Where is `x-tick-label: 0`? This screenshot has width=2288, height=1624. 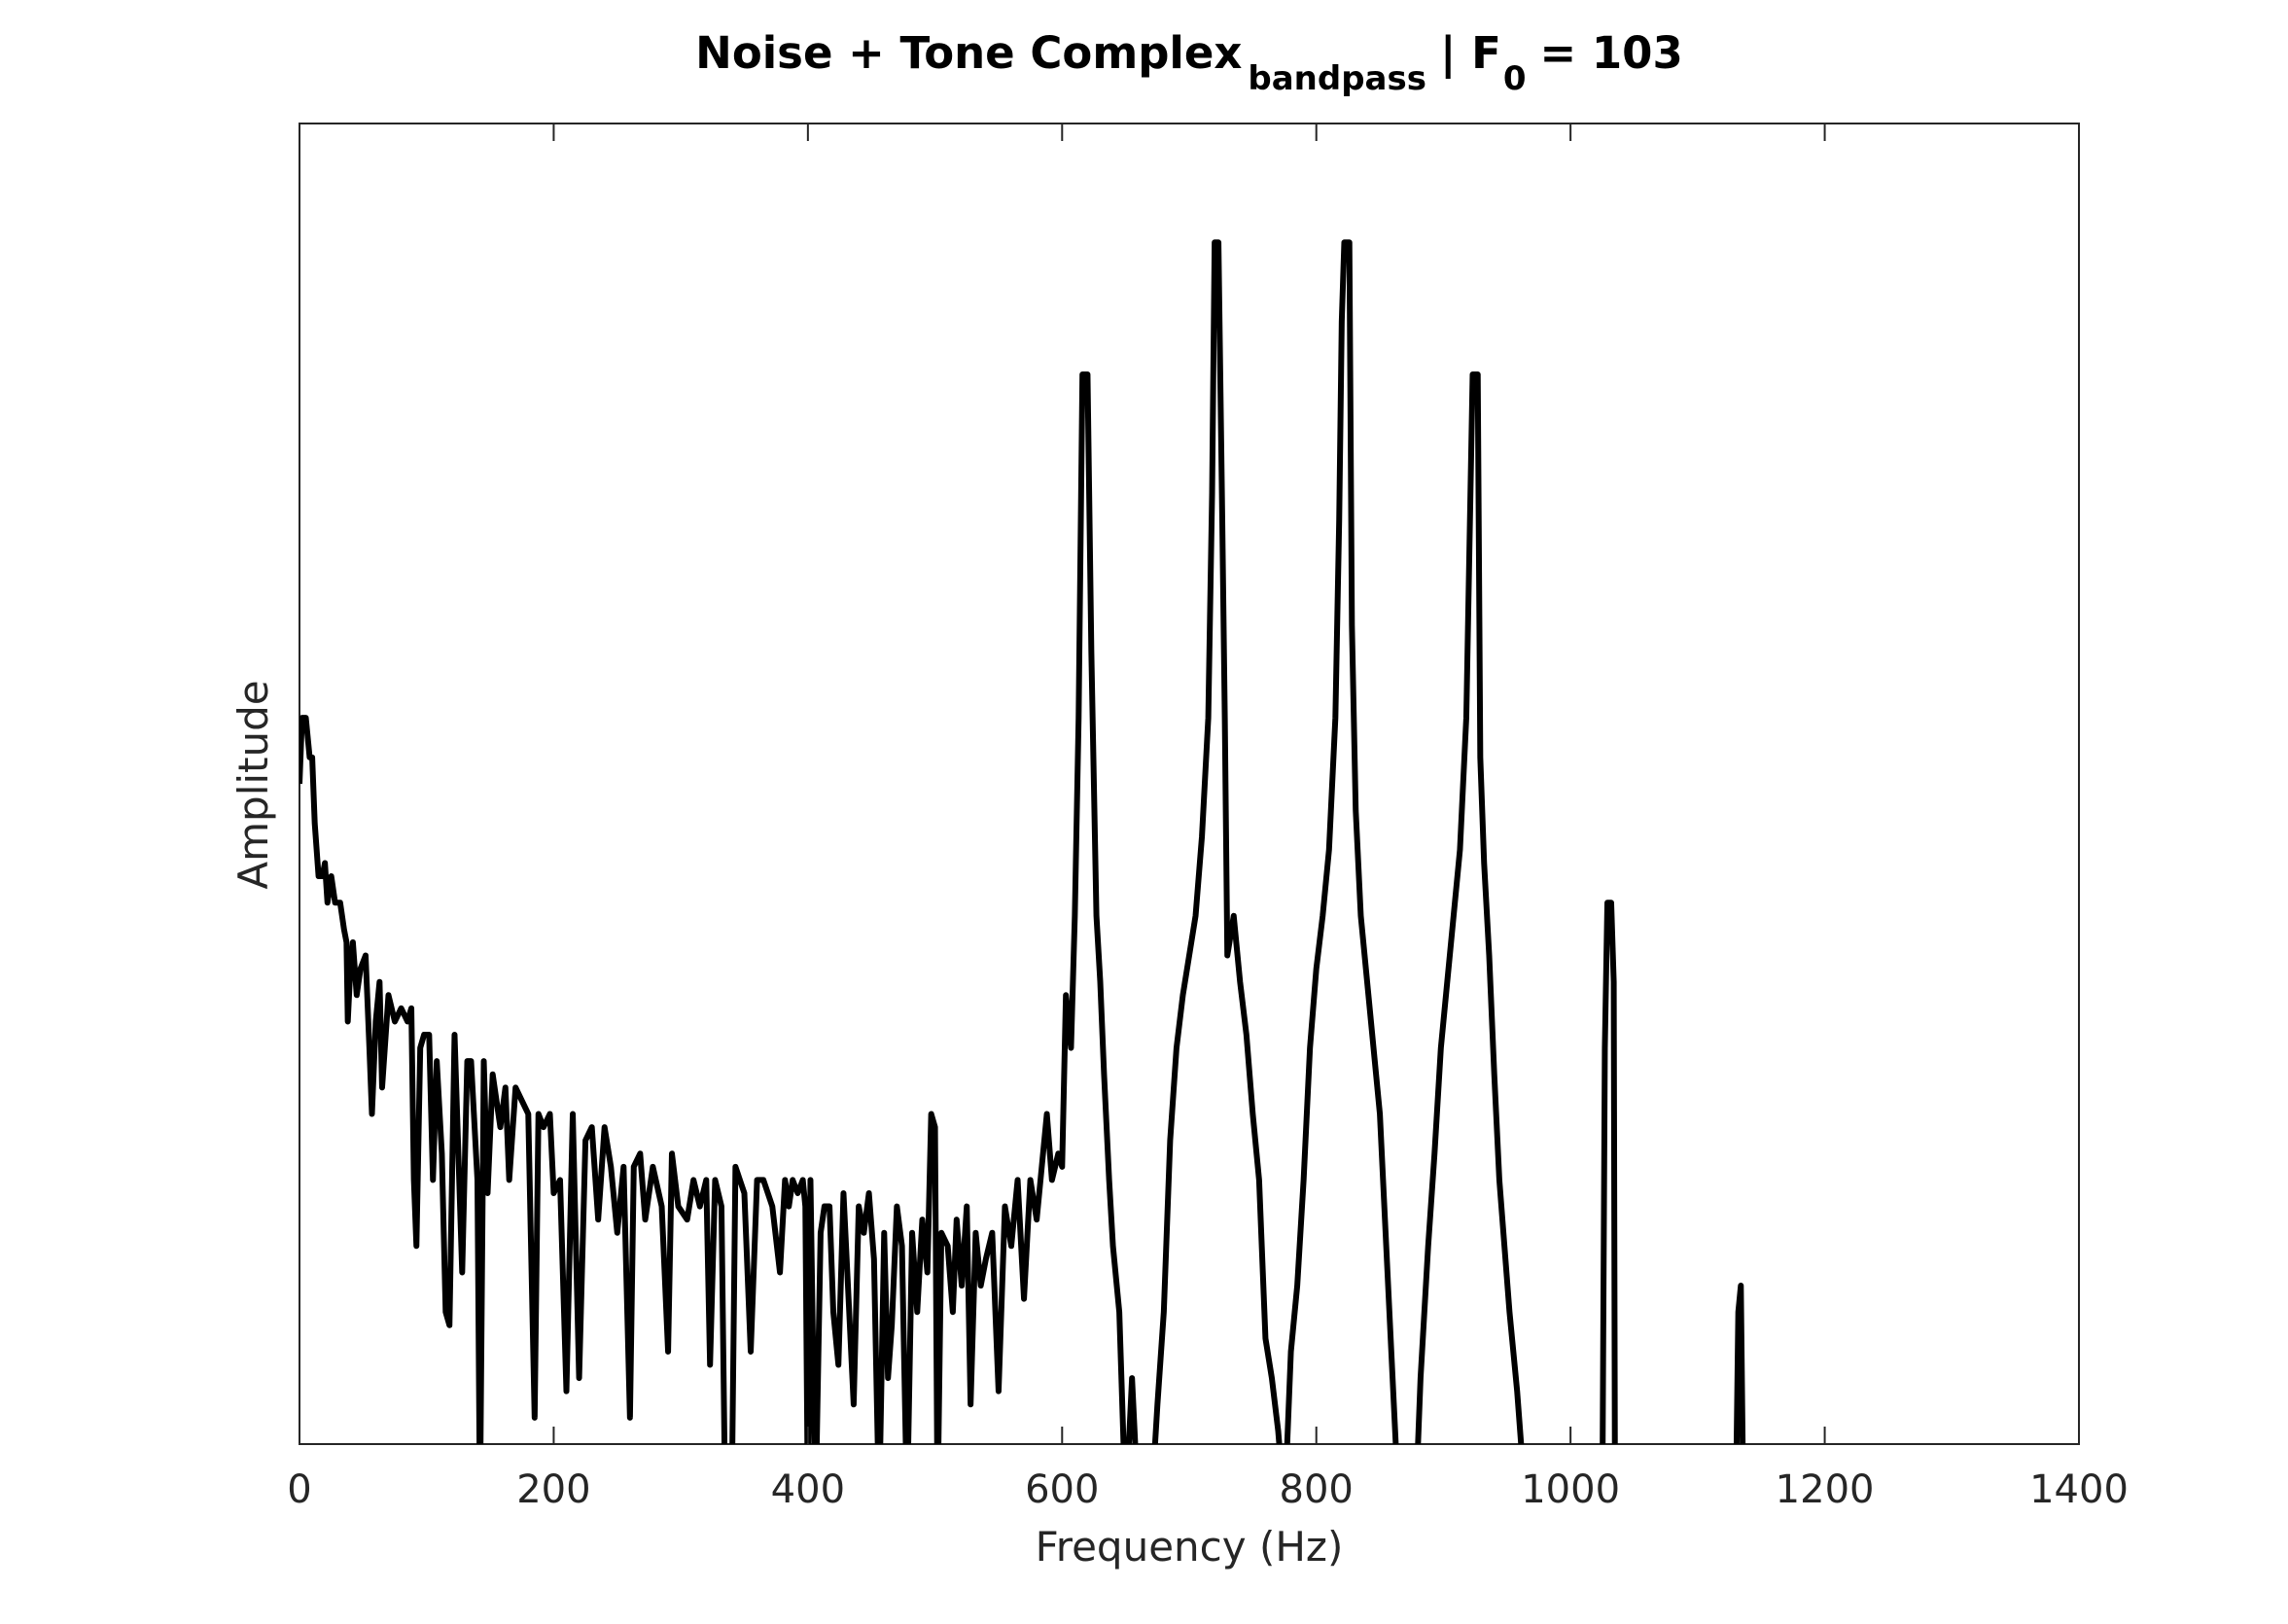
x-tick-label: 0 is located at coordinates (299, 1489).